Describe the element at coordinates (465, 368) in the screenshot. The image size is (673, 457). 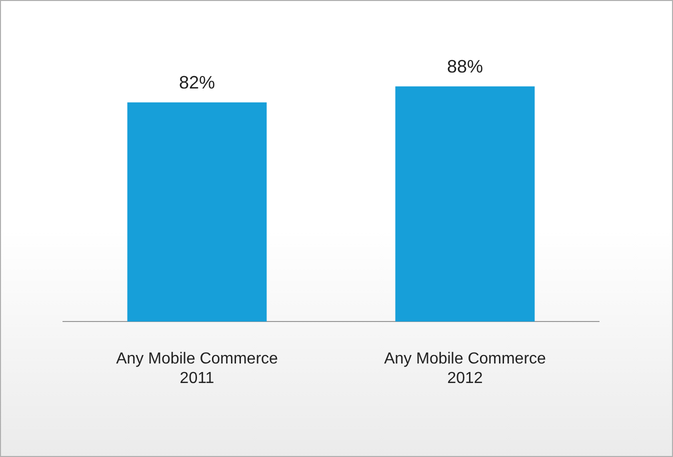
I see `x-tick-label: Any Mobile Commerce 2012` at that location.